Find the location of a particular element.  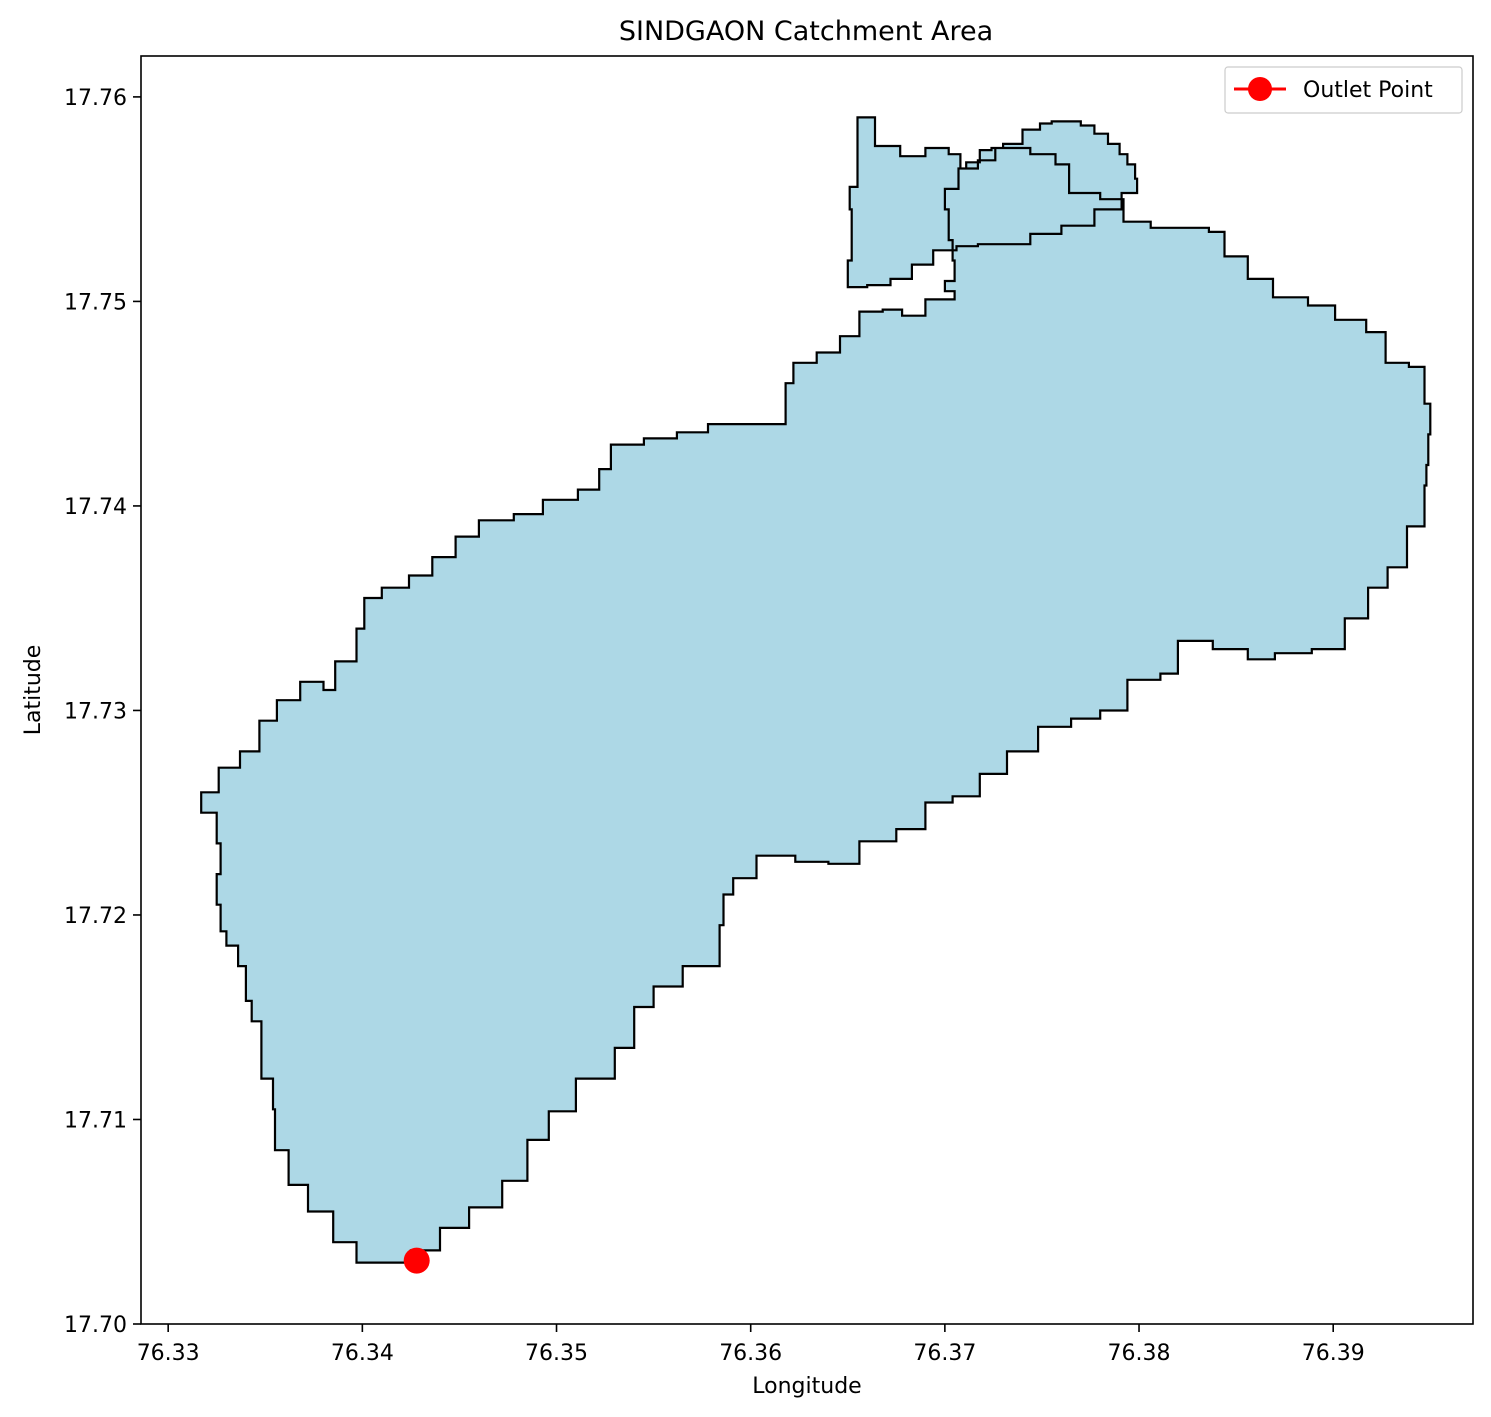

y-axis-label: Latitude is located at coordinates (33, 690).